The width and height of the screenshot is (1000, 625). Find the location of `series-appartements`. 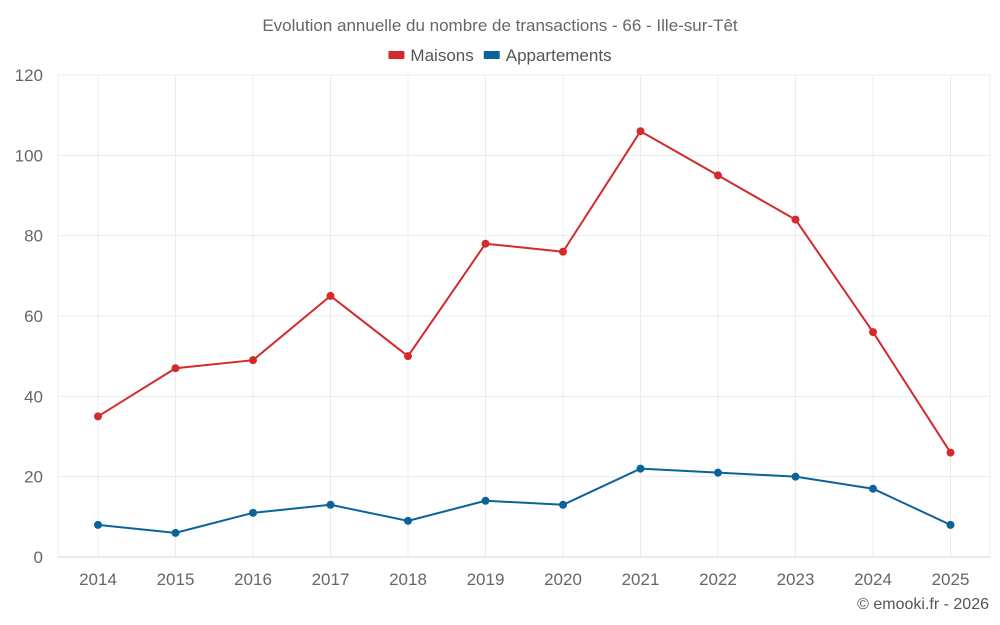

series-appartements is located at coordinates (524, 500).